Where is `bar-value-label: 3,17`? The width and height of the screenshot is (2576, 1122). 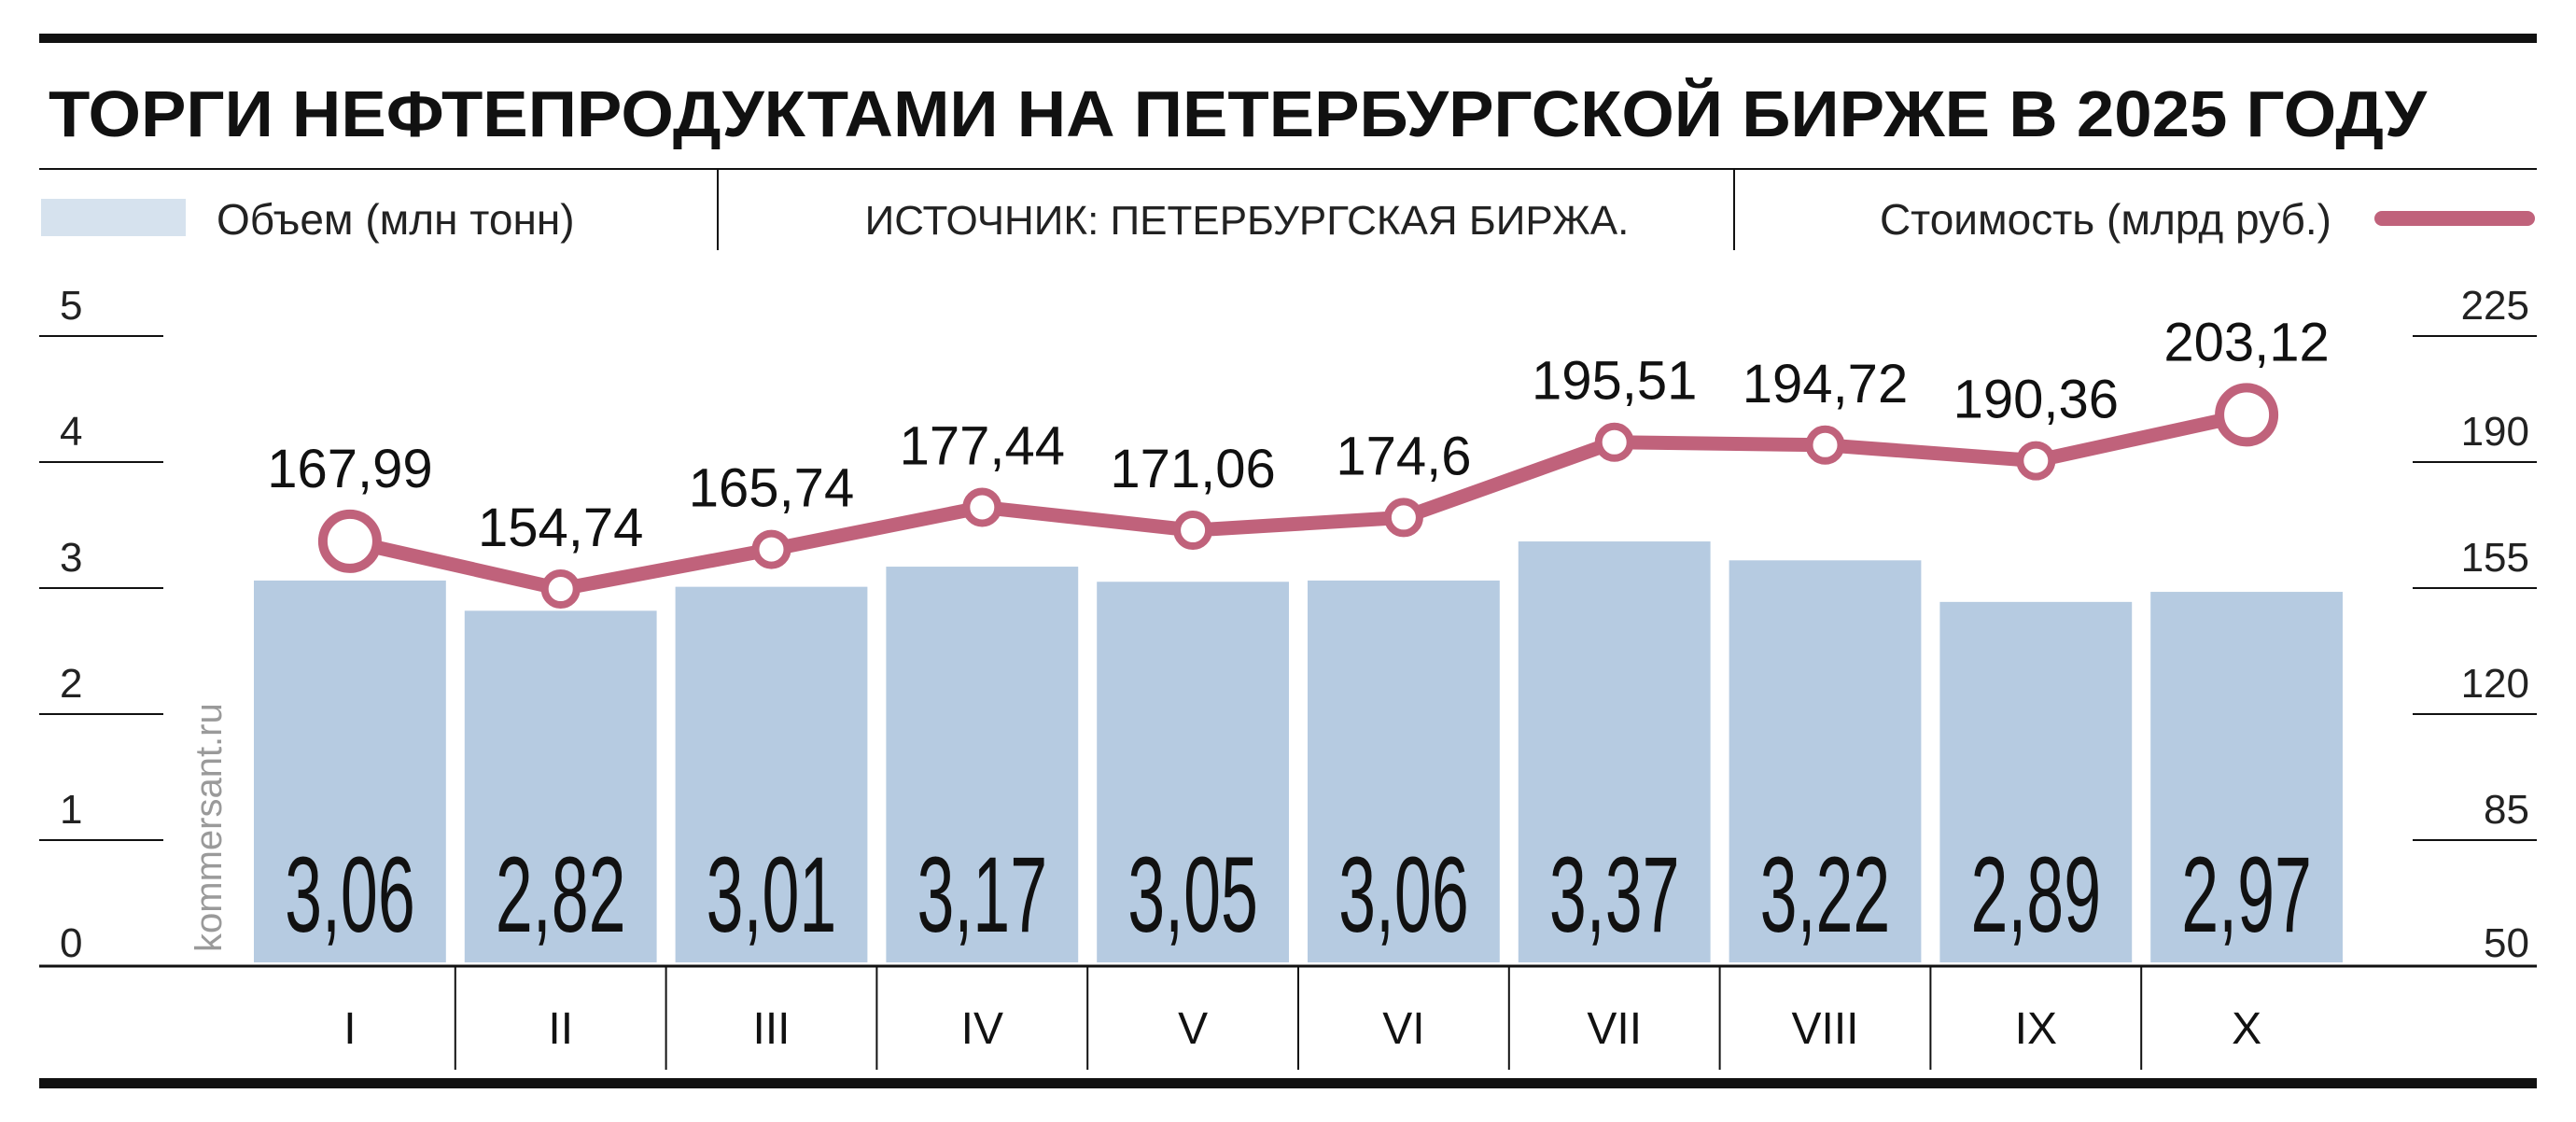 bar-value-label: 3,17 is located at coordinates (982, 895).